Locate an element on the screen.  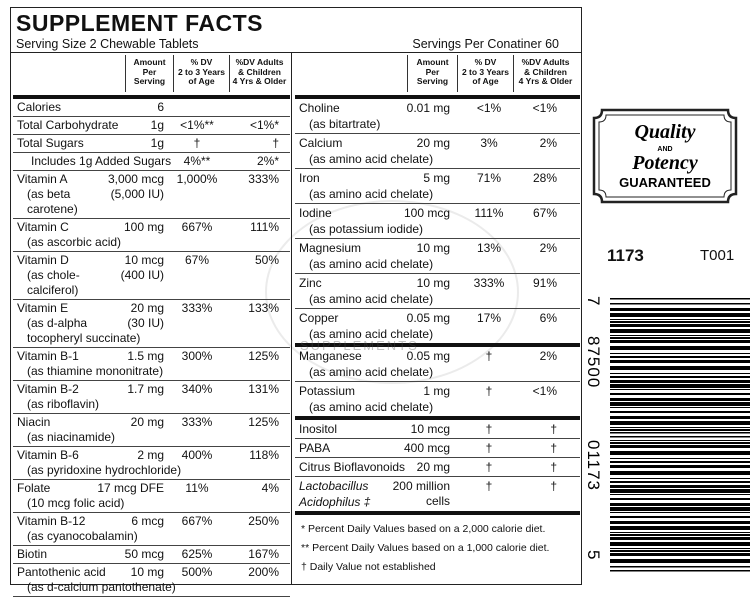
heading-line: Per is located at coordinates (432, 71).